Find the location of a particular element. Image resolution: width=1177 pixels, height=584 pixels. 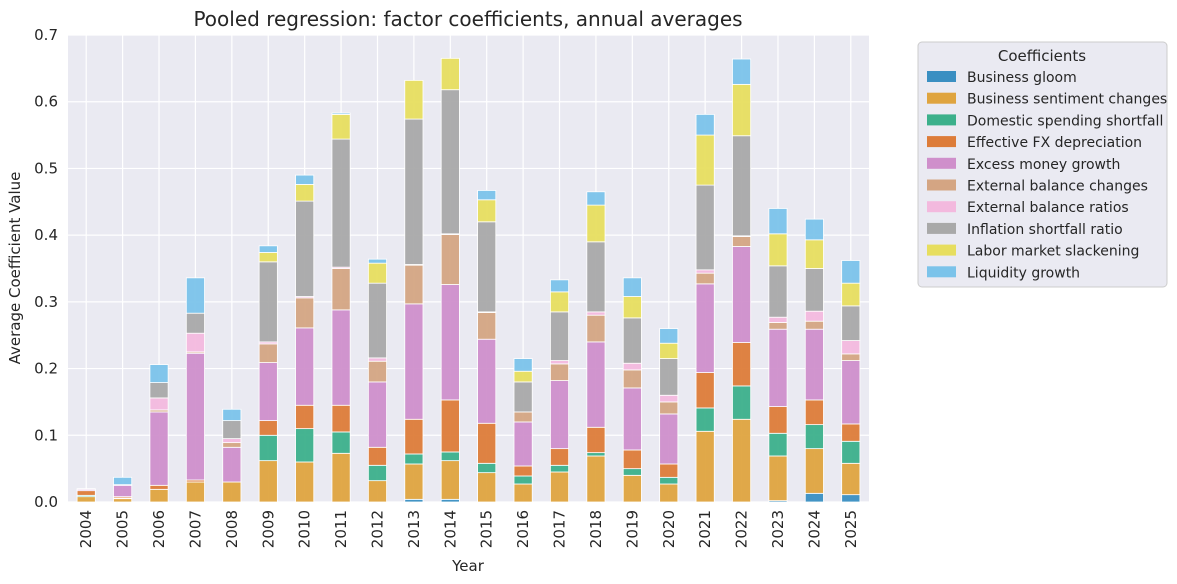

y-tick-label: 0.3 is located at coordinates (46, 302).